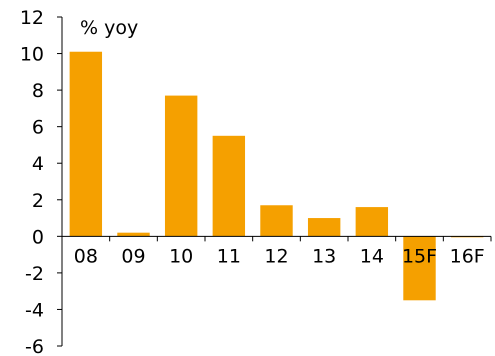 This screenshot has width=495, height=356. What do you see at coordinates (419, 268) in the screenshot?
I see `bar-15F` at bounding box center [419, 268].